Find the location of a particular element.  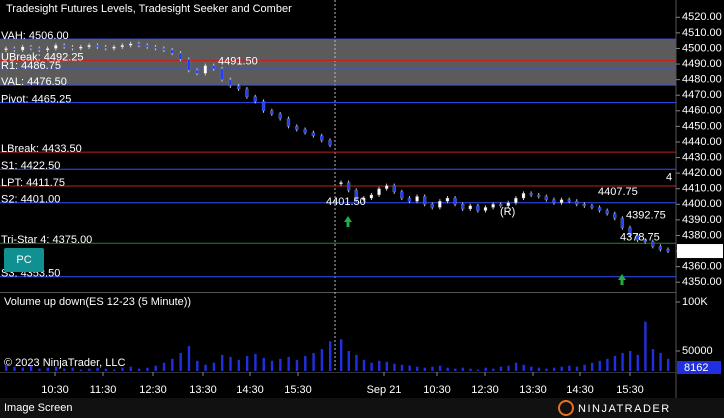

annotation: 4378.75 is located at coordinates (640, 237).